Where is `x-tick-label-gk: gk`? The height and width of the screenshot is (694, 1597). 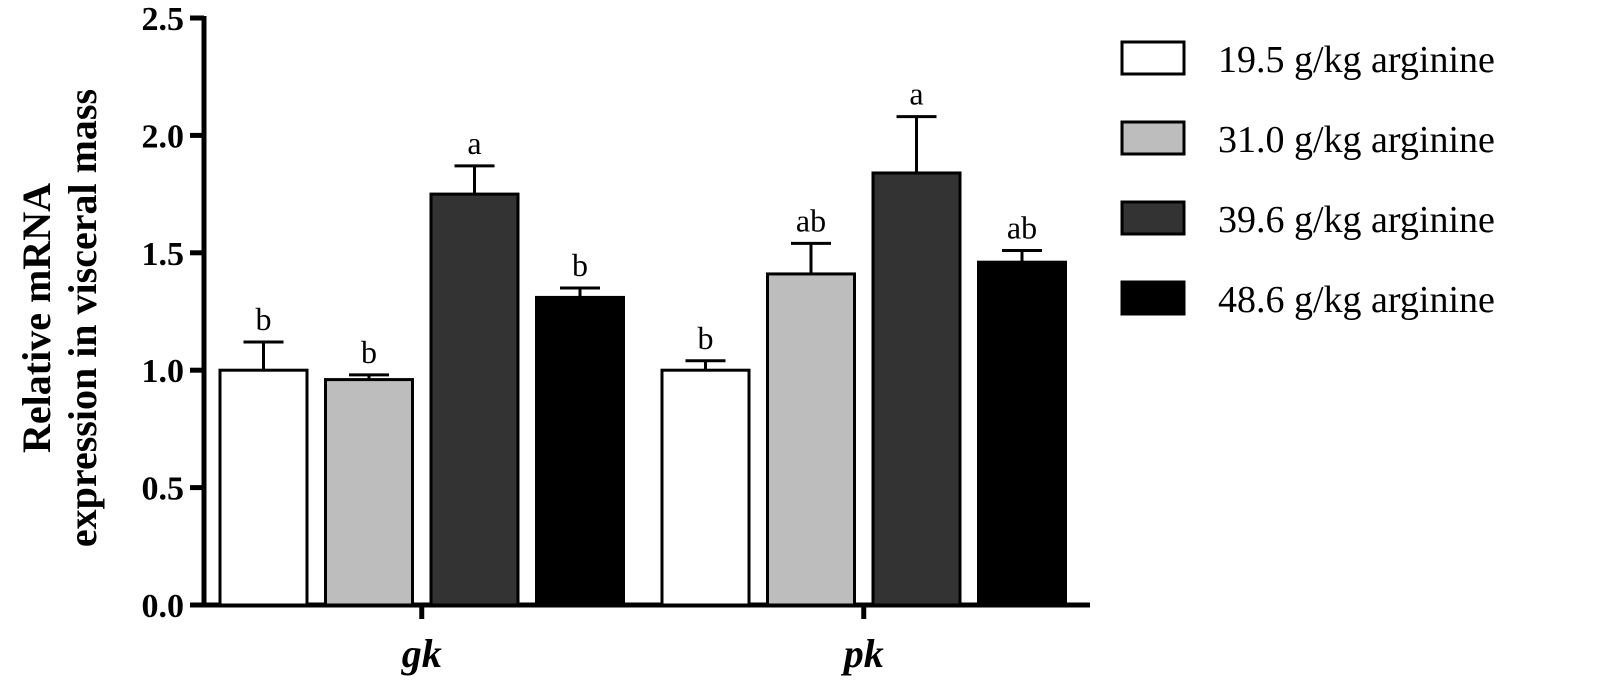
x-tick-label-gk: gk is located at coordinates (421, 653).